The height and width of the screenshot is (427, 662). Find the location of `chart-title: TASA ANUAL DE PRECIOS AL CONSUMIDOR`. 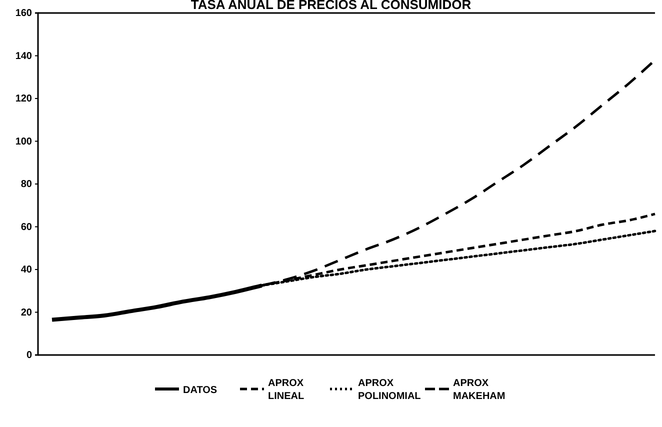

chart-title: TASA ANUAL DE PRECIOS AL CONSUMIDOR is located at coordinates (331, 6).